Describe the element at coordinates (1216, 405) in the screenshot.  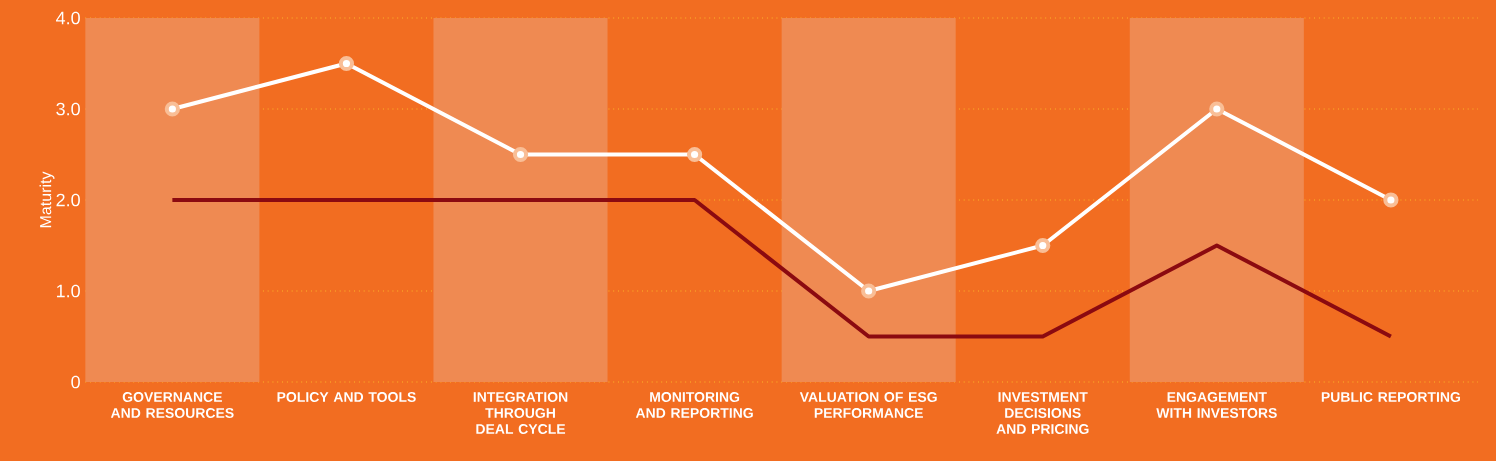
I see `x-tick-label: ENGAGEMENT WITH INVESTORS` at that location.